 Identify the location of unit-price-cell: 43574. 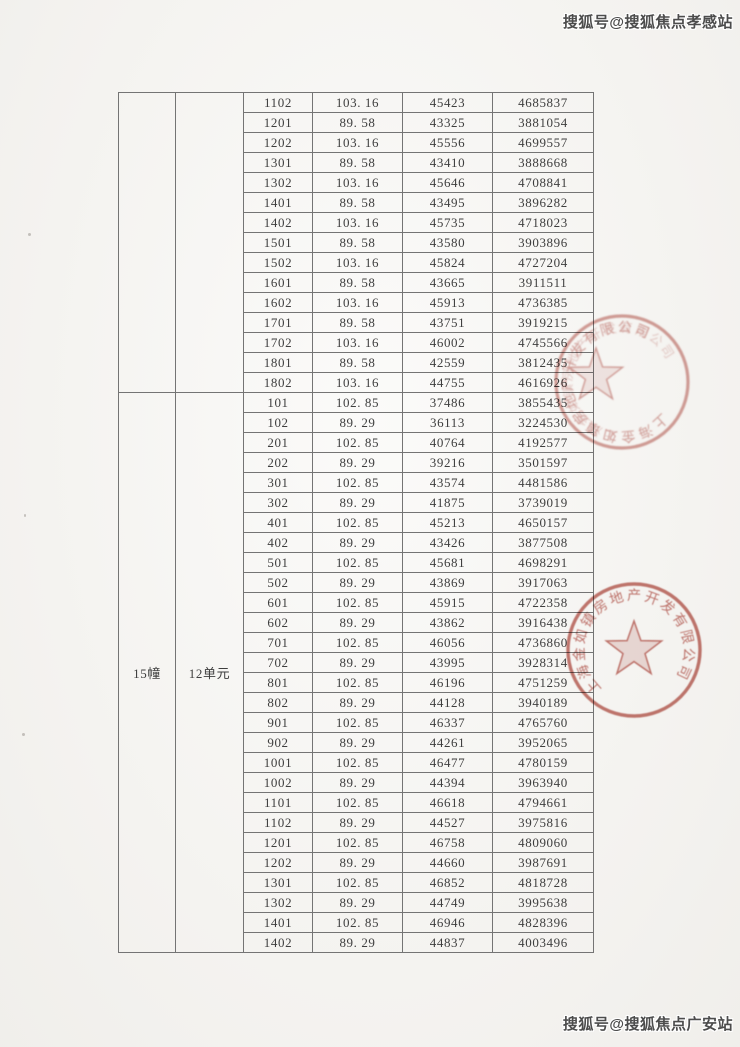
(447, 482).